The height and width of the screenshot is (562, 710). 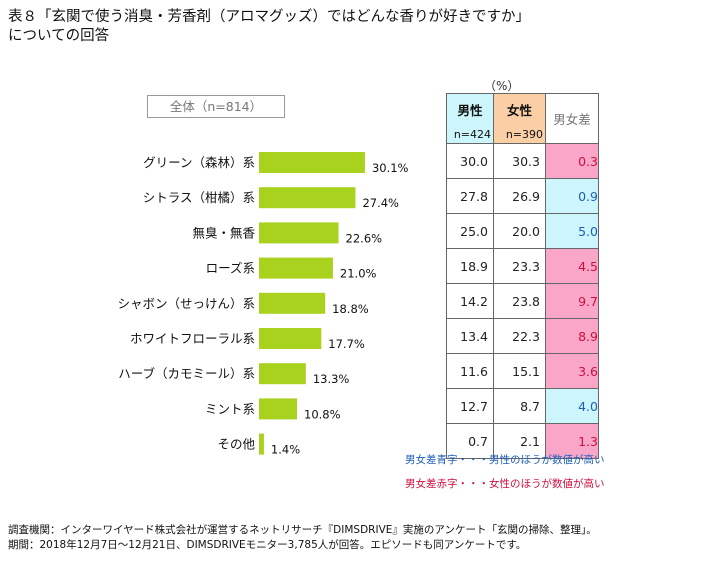 What do you see at coordinates (322, 414) in the screenshot?
I see `value-label: 10.8%` at bounding box center [322, 414].